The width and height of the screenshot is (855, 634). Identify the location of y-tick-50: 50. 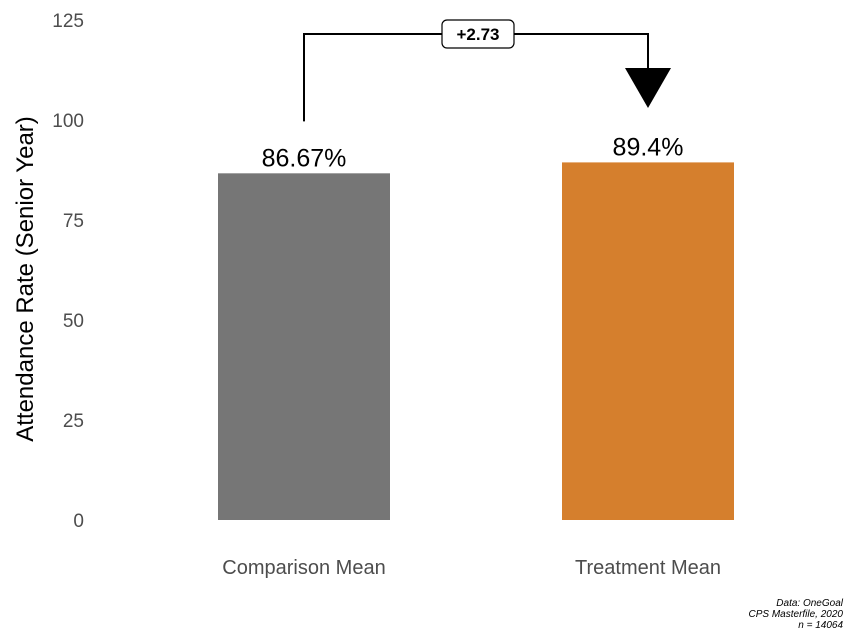
(73, 321).